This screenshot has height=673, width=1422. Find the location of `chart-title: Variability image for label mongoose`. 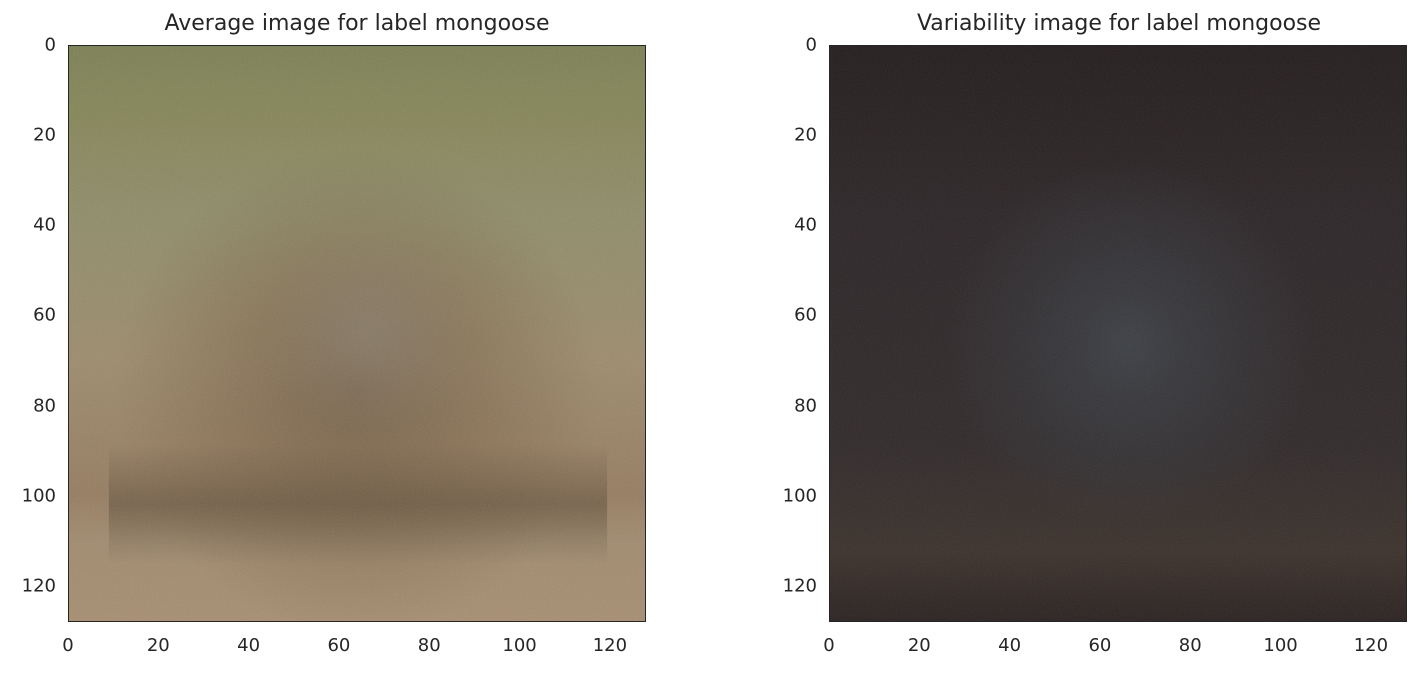

chart-title: Variability image for label mongoose is located at coordinates (1119, 23).